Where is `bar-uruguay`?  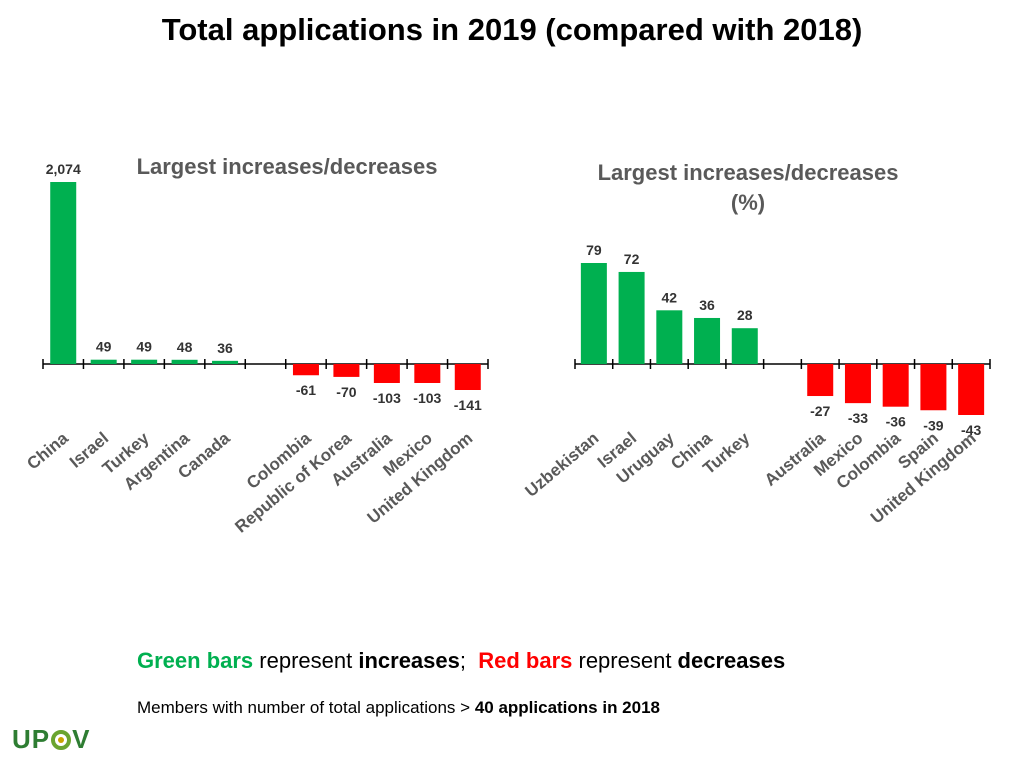
bar-uruguay is located at coordinates (669, 337).